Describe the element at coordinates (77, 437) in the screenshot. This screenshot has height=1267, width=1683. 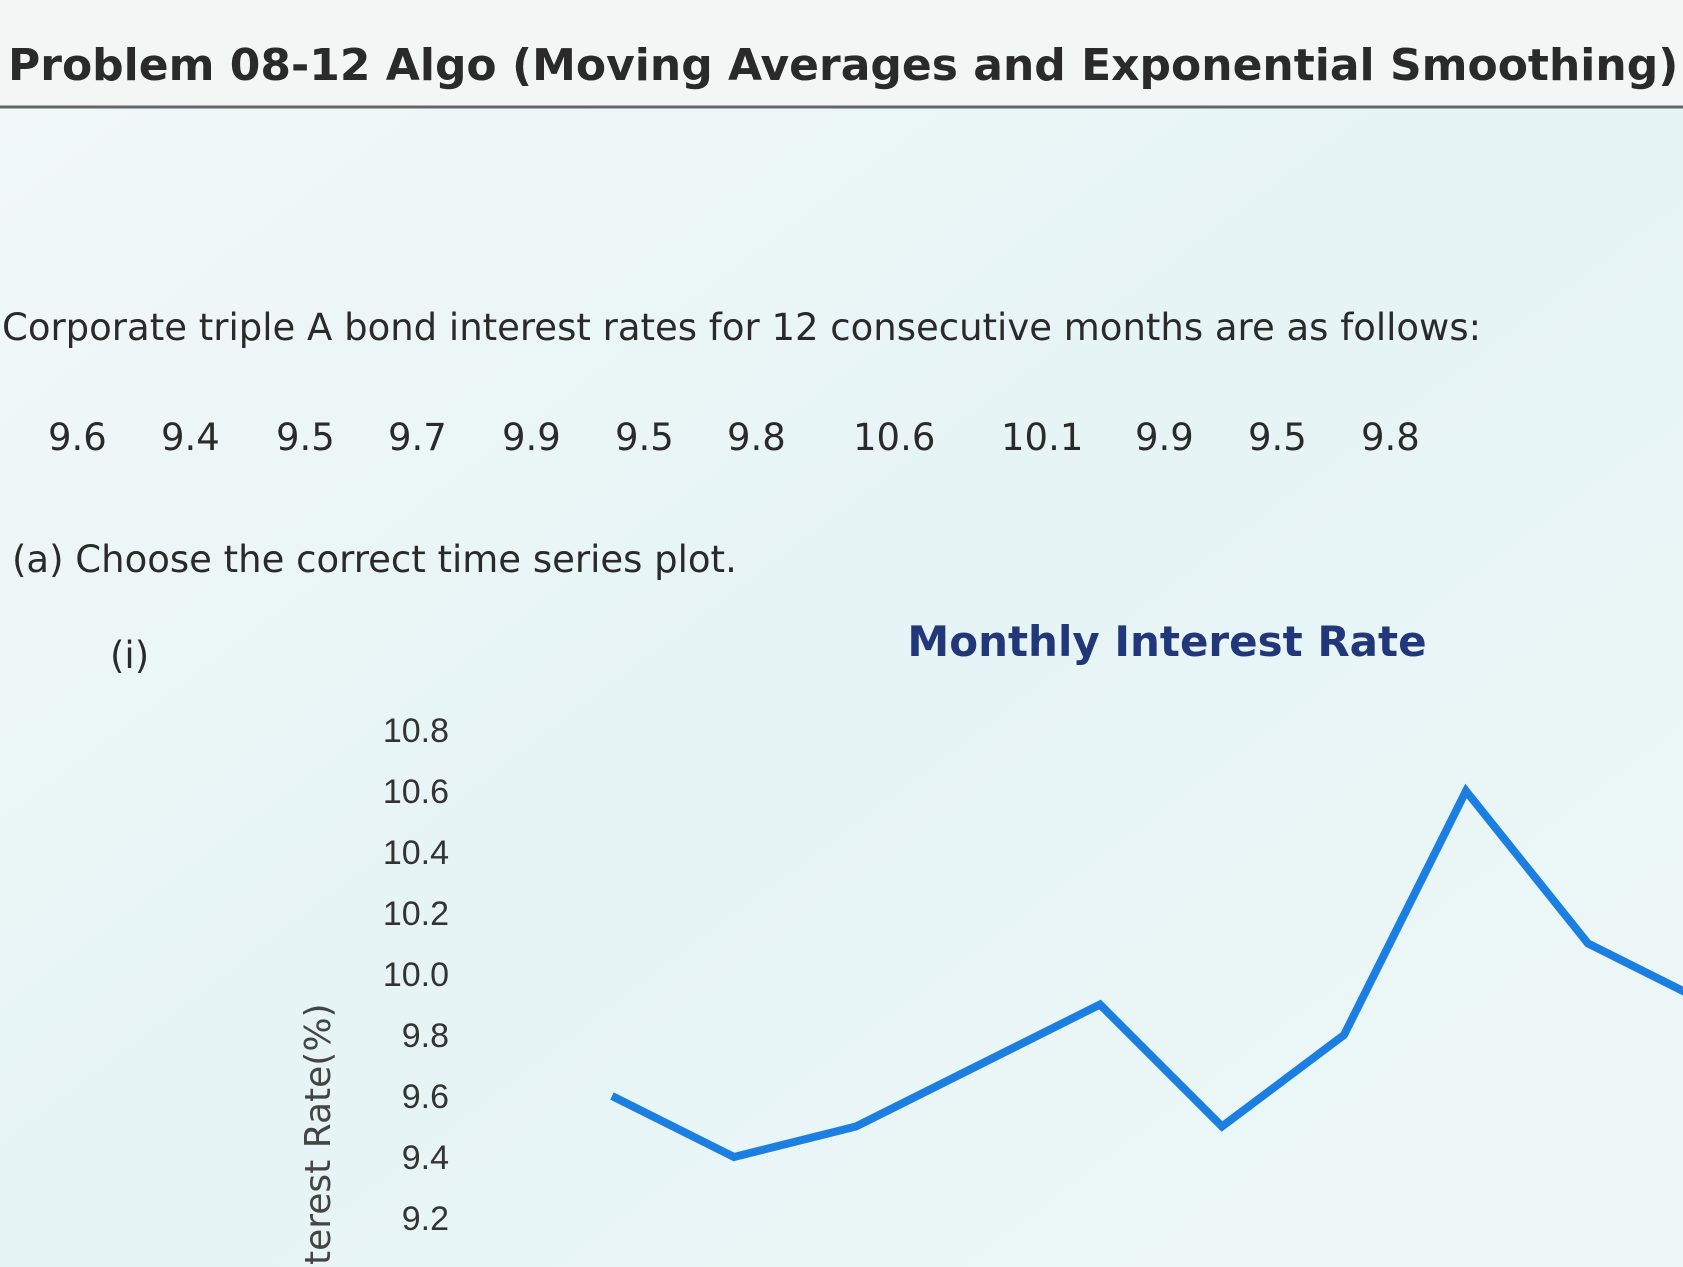
I see `rate-value: 9.6` at that location.